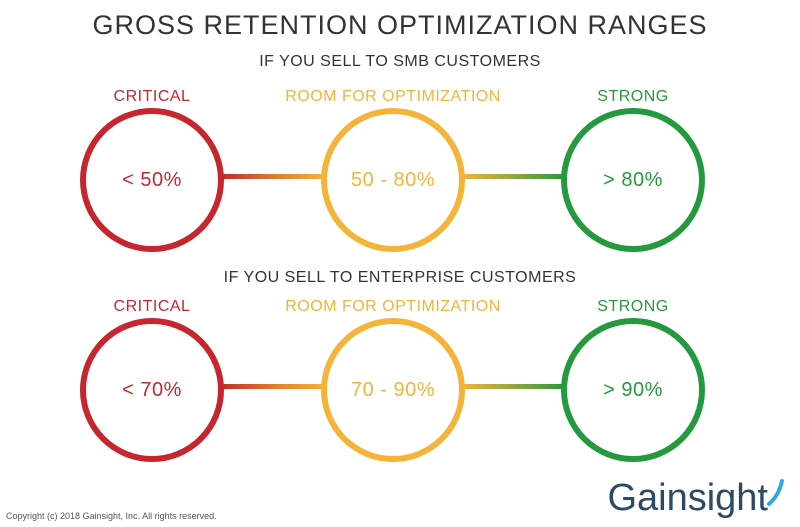  Describe the element at coordinates (152, 96) in the screenshot. I see `smb-critical-label: CRITICAL` at that location.